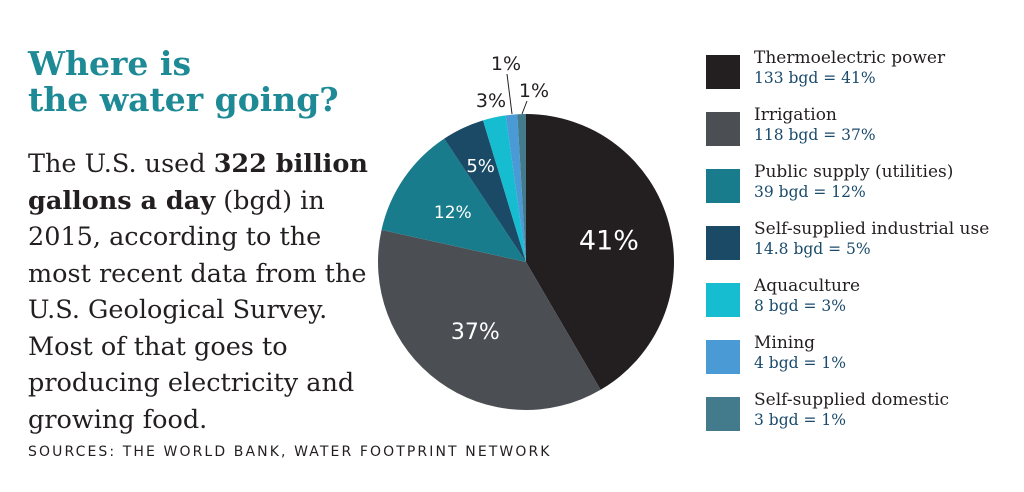  Describe the element at coordinates (504, 188) in the screenshot. I see `pie-slice-aquaculture` at that location.